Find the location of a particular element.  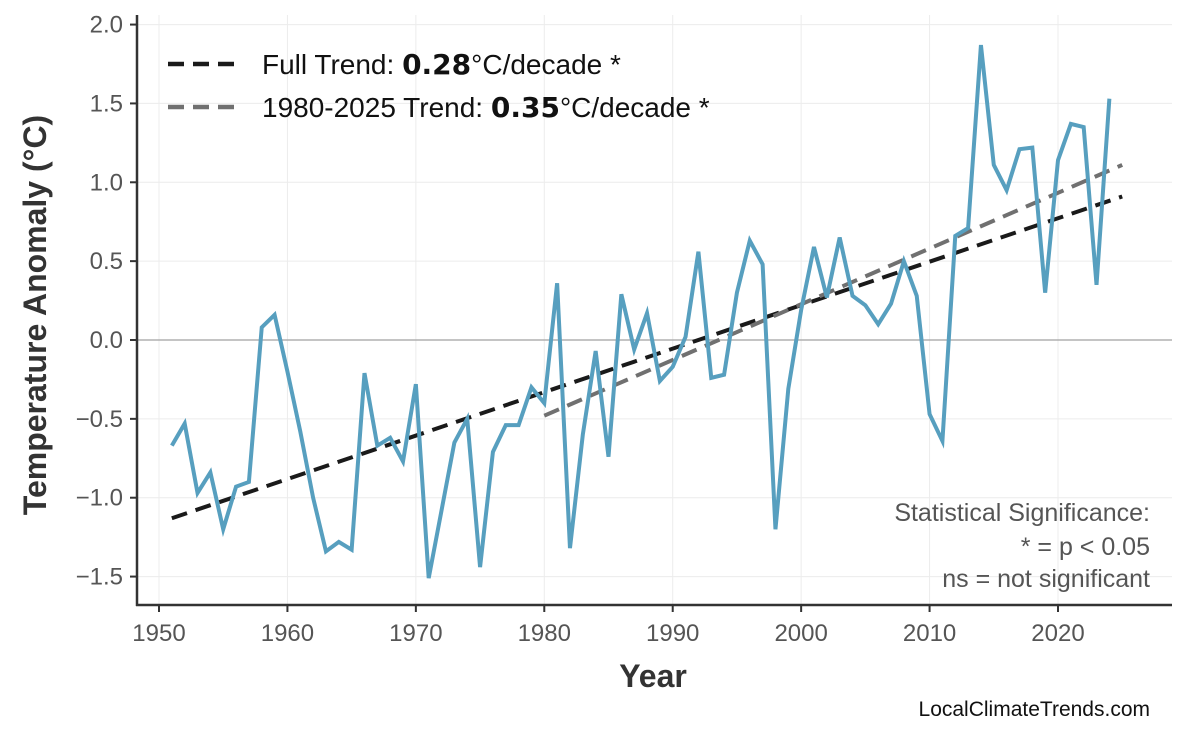

x-ticks: 1950 1960 1970 1980 1990 2000 2010 2020 is located at coordinates (608, 626).